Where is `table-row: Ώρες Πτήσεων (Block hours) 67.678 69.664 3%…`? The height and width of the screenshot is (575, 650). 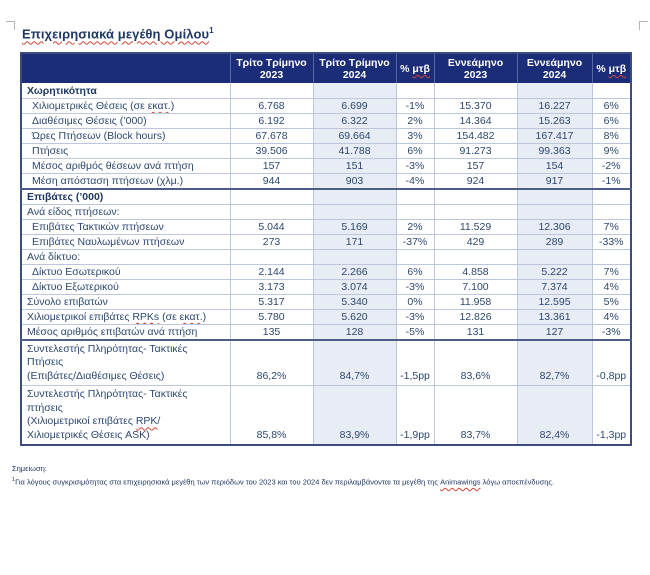 table-row: Ώρες Πτήσεων (Block hours) 67.678 69.664 3%… is located at coordinates (326, 136).